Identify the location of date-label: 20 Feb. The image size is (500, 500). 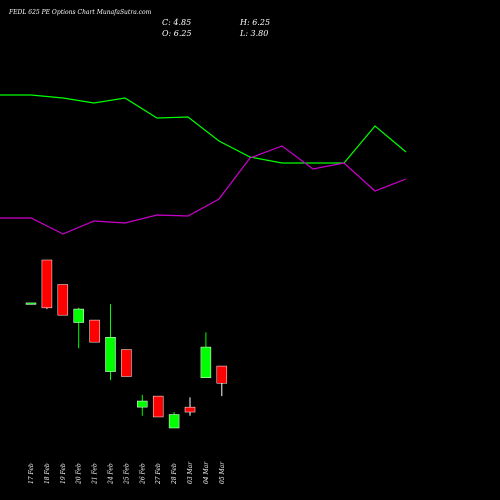
(79, 474).